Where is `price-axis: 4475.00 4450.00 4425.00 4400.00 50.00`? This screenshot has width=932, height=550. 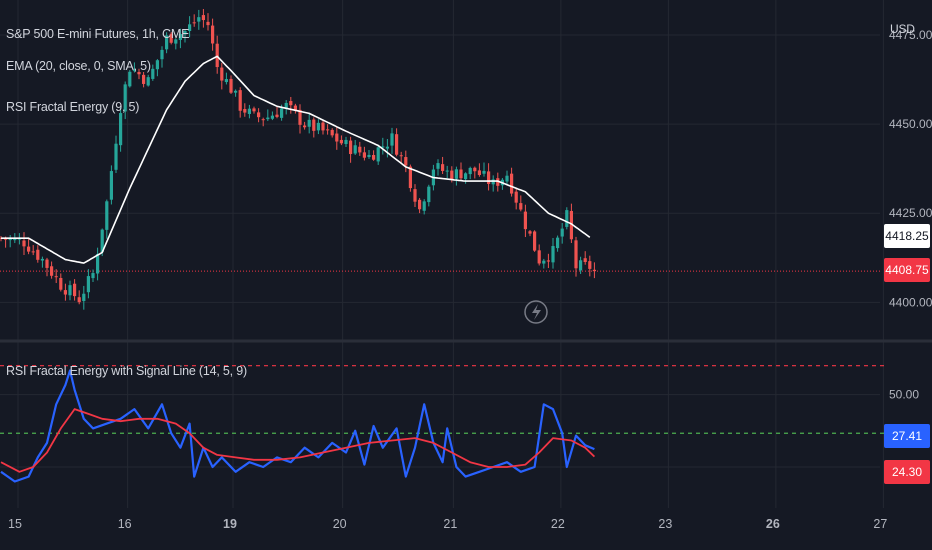 price-axis: 4475.00 4450.00 4425.00 4400.00 50.00 is located at coordinates (910, 215).